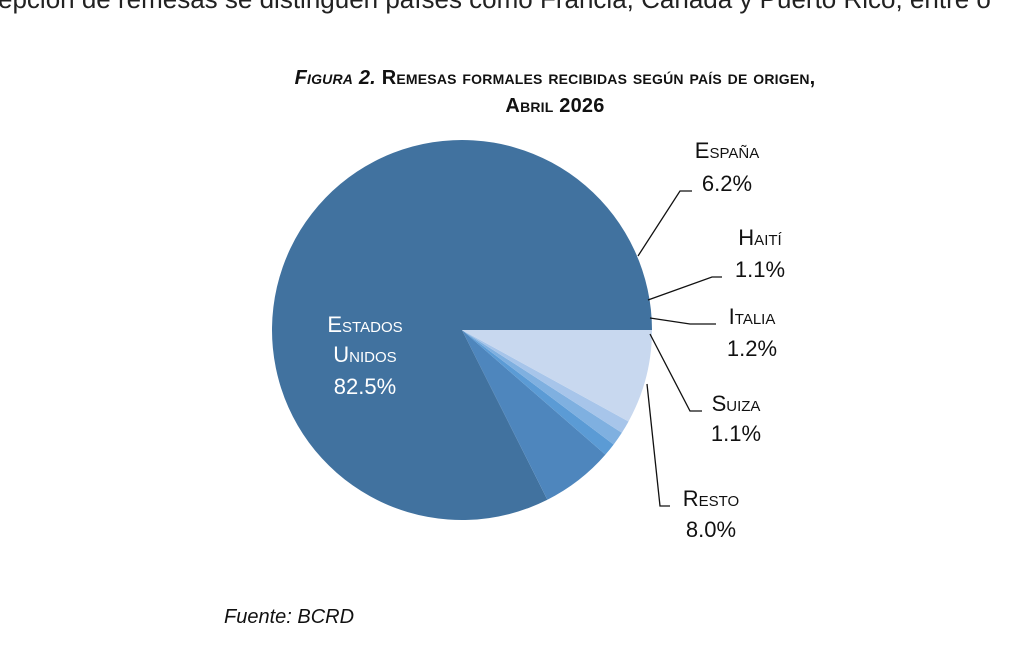 This screenshot has height=671, width=1024. What do you see at coordinates (545, 381) in the screenshot?
I see `pie-slice-suiza` at bounding box center [545, 381].